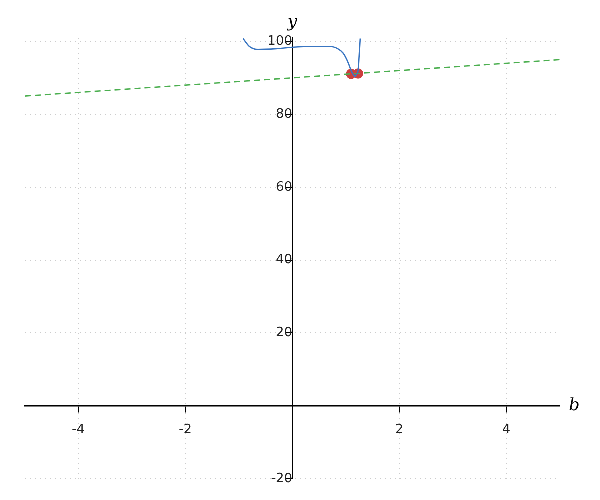 The image size is (600, 500). I want to click on y-axis-title: y, so click(292, 22).